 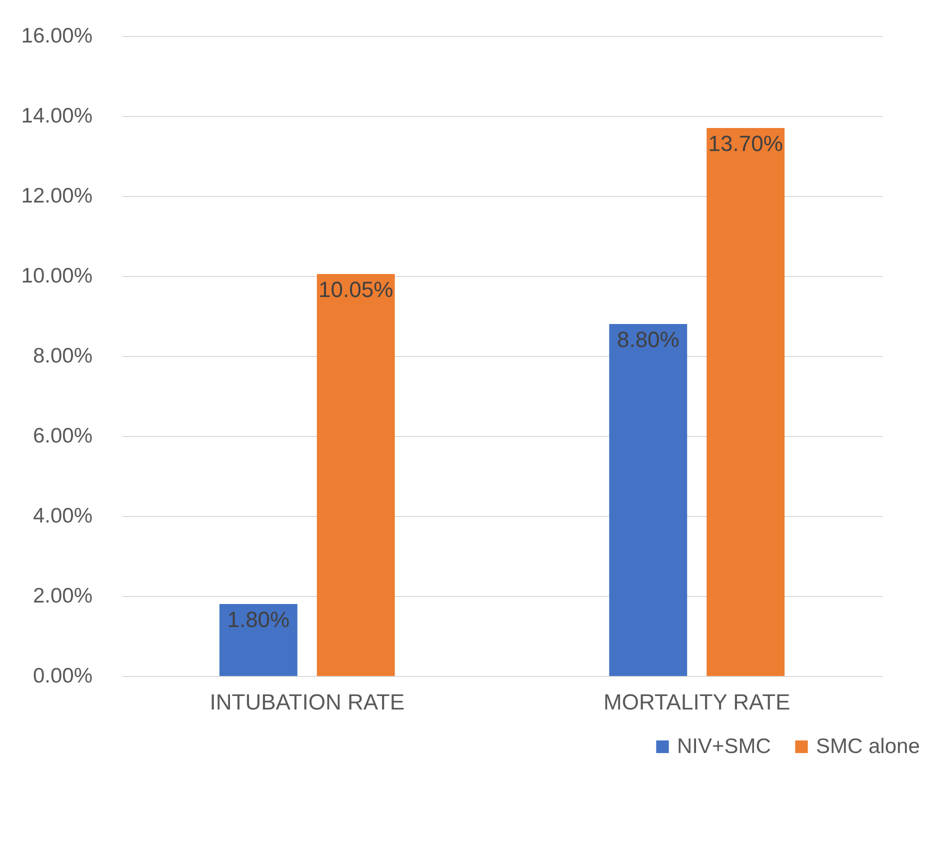 I want to click on x-tick-label: MORTALITY RATE, so click(x=697, y=702).